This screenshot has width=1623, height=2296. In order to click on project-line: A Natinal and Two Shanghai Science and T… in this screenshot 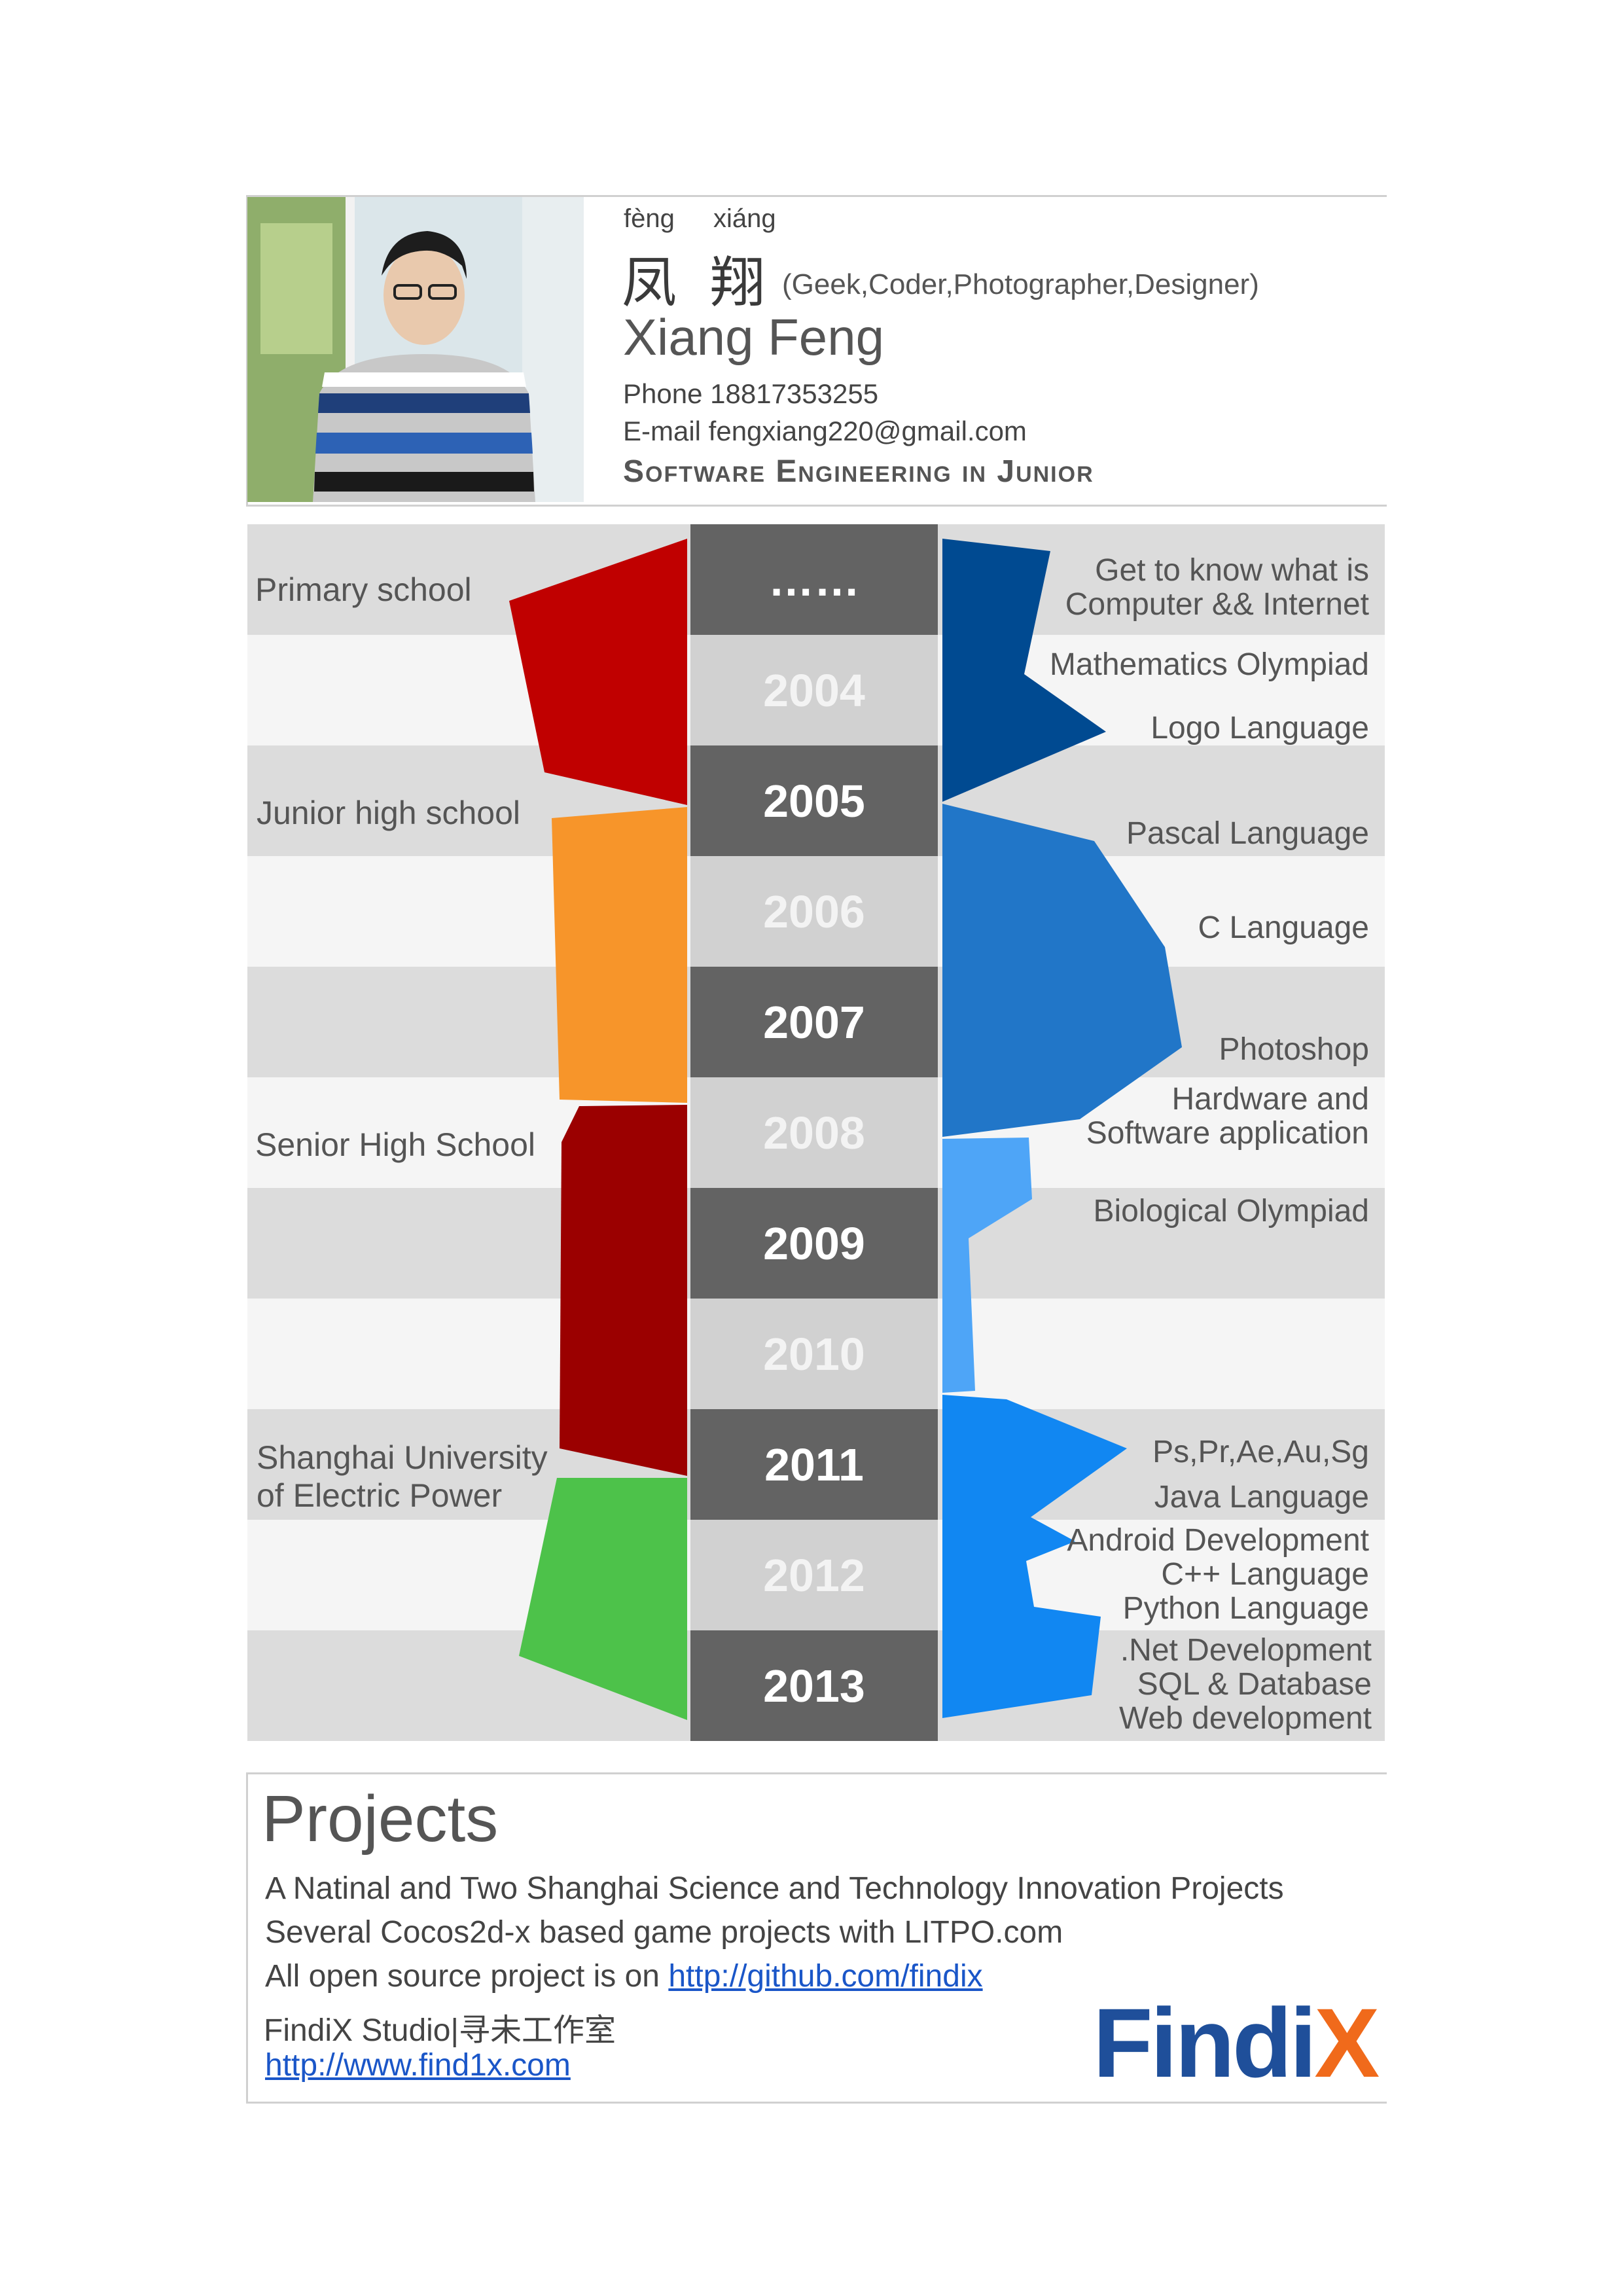, I will do `click(774, 1888)`.